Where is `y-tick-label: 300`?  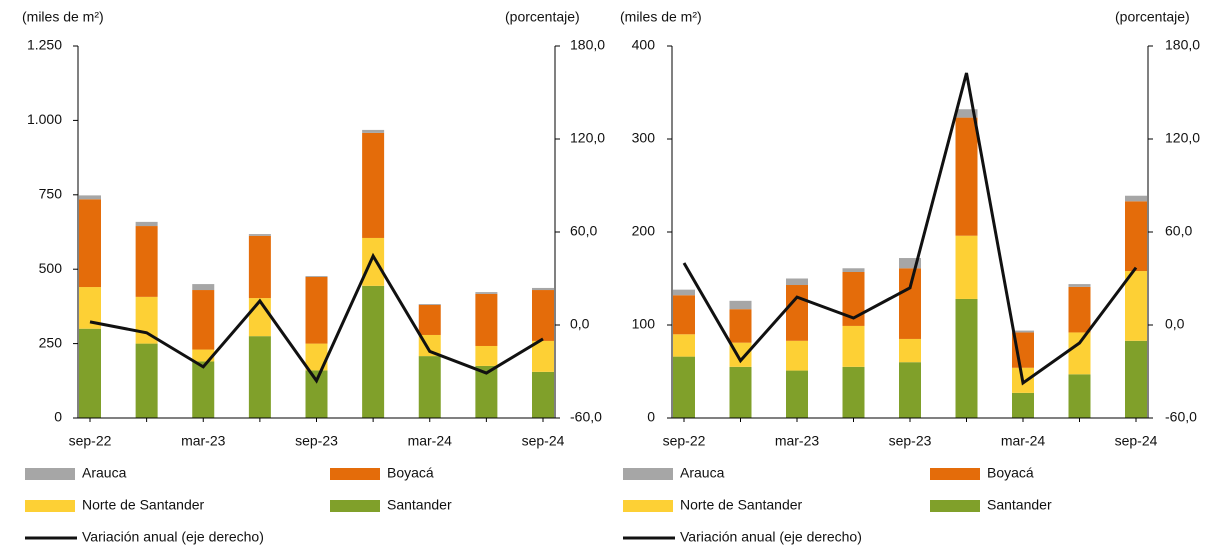
y-tick-label: 300 is located at coordinates (644, 138).